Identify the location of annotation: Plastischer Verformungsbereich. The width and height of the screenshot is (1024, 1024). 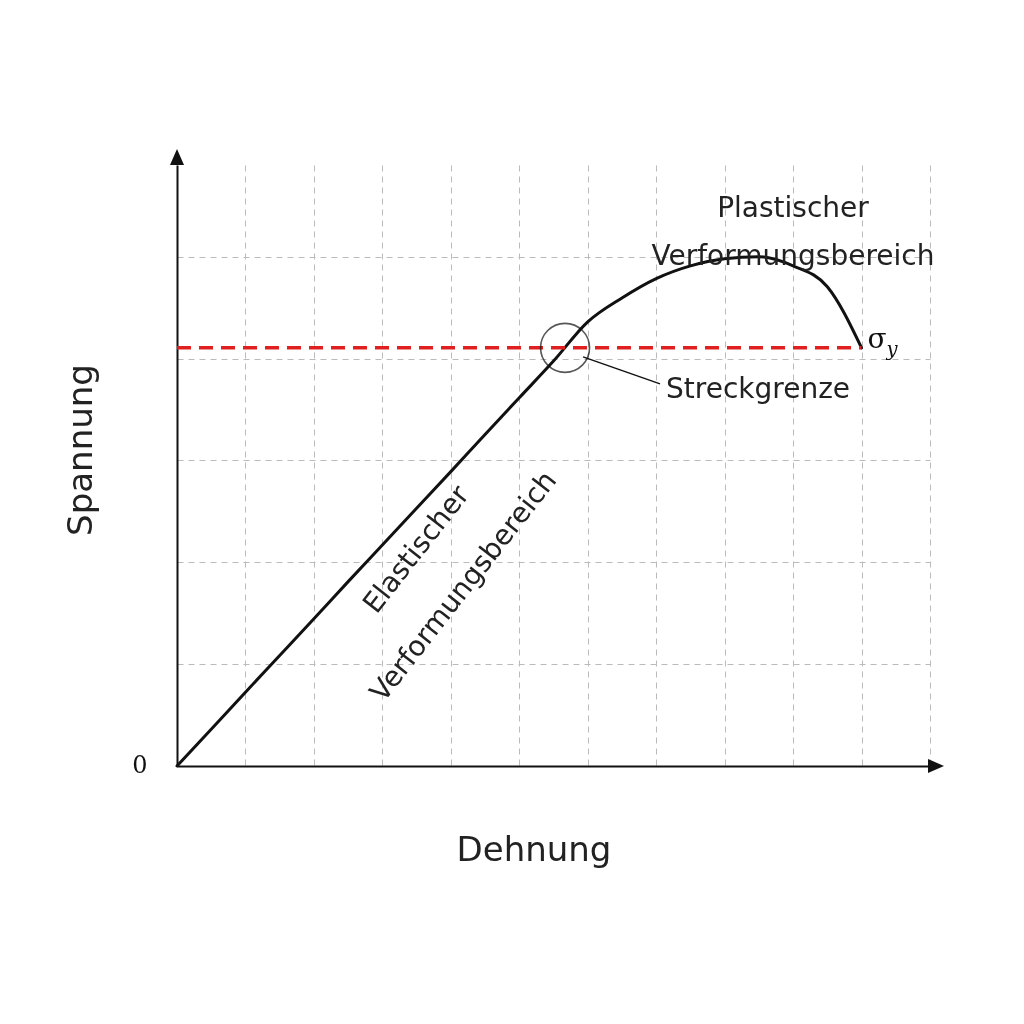
(793, 231).